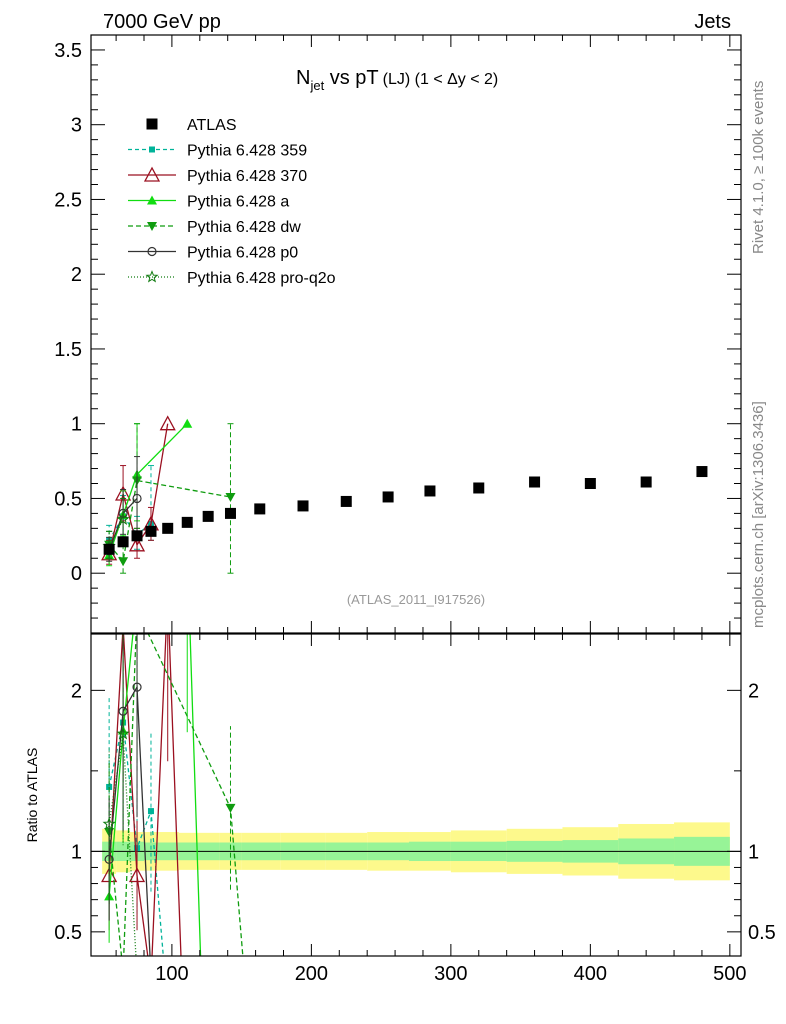  What do you see at coordinates (76, 852) in the screenshot?
I see `ratio-y-tick-label: 1` at bounding box center [76, 852].